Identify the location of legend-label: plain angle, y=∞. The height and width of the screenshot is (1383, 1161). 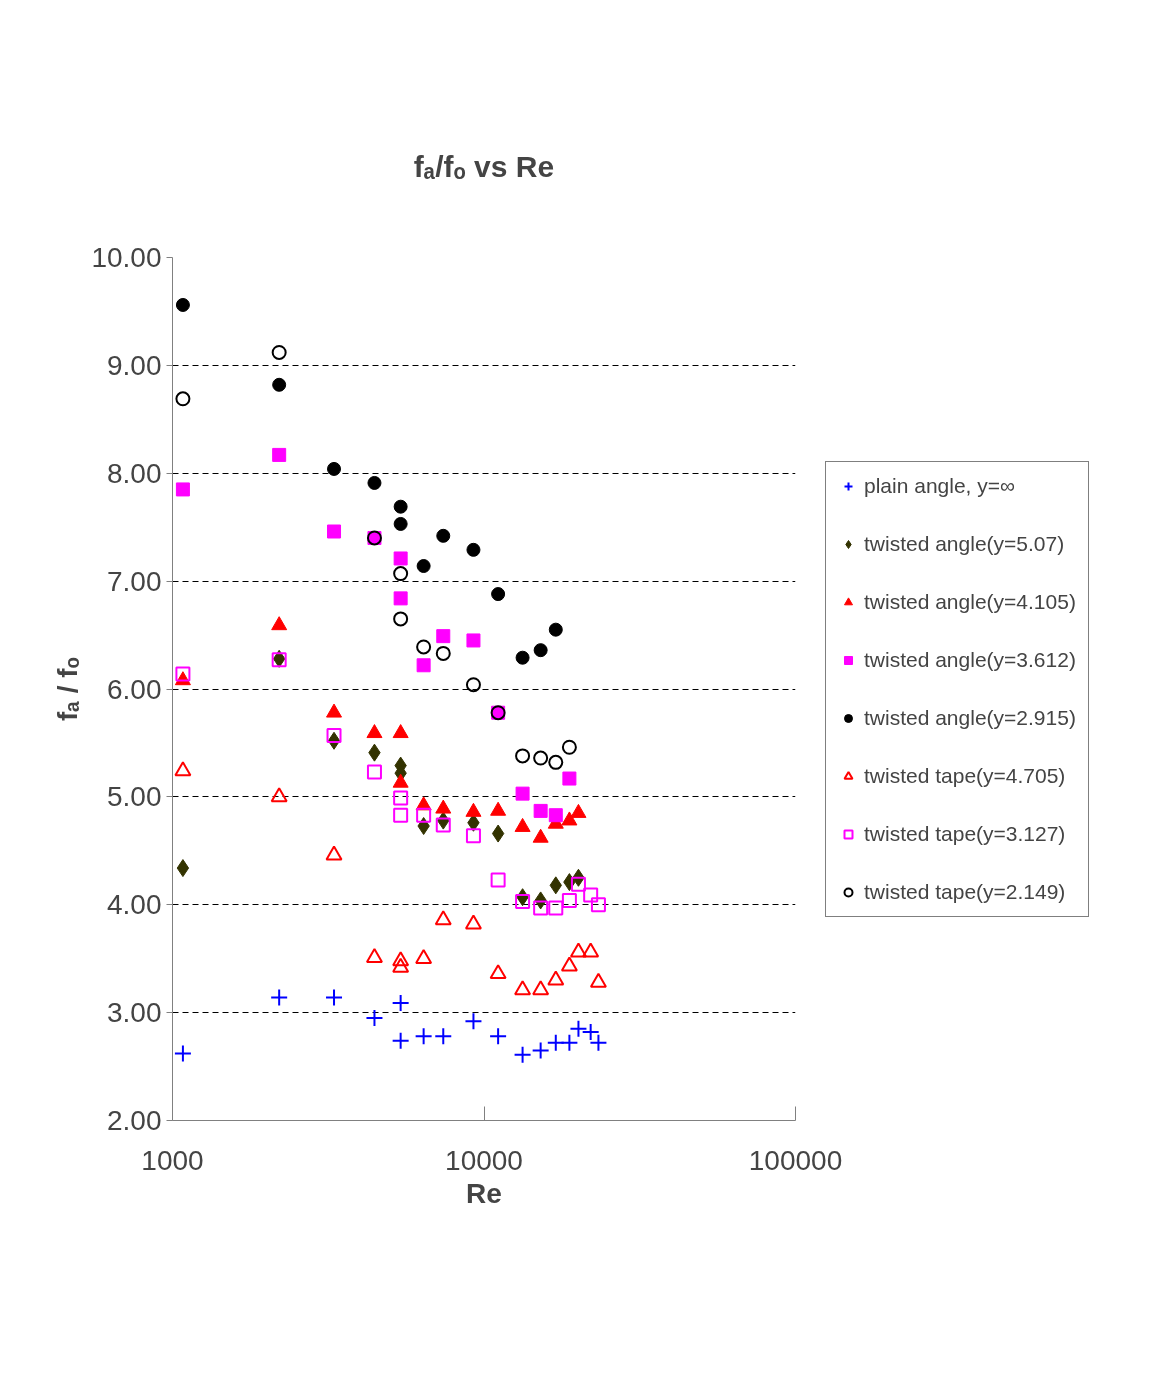
(939, 485).